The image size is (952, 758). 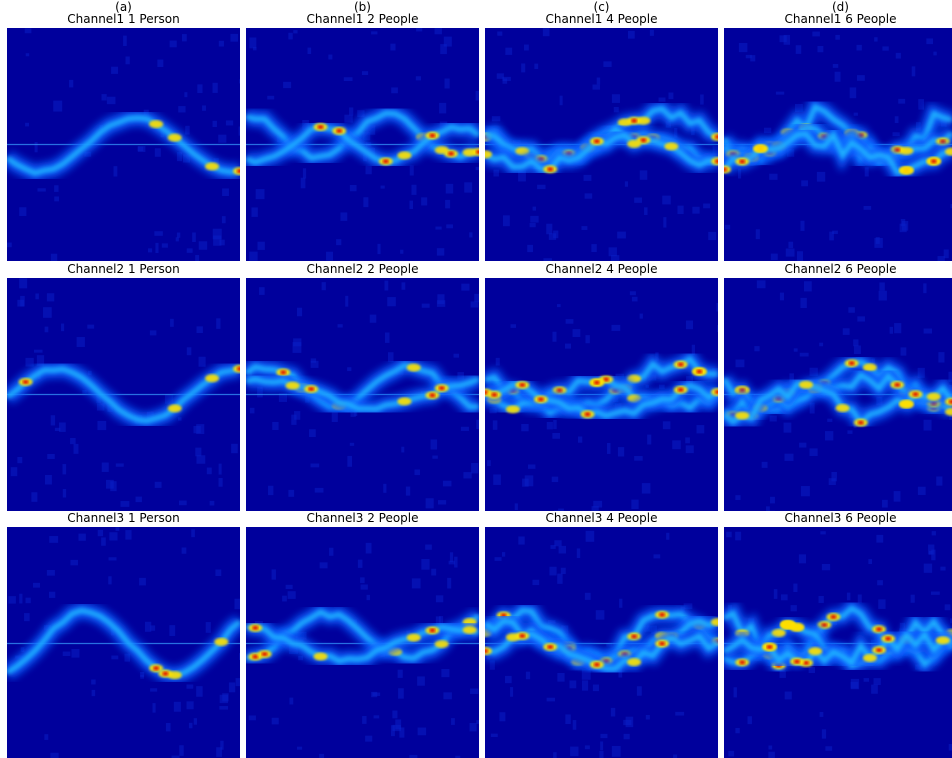 I want to click on panel-title: Channel2 1 Person, so click(x=123, y=269).